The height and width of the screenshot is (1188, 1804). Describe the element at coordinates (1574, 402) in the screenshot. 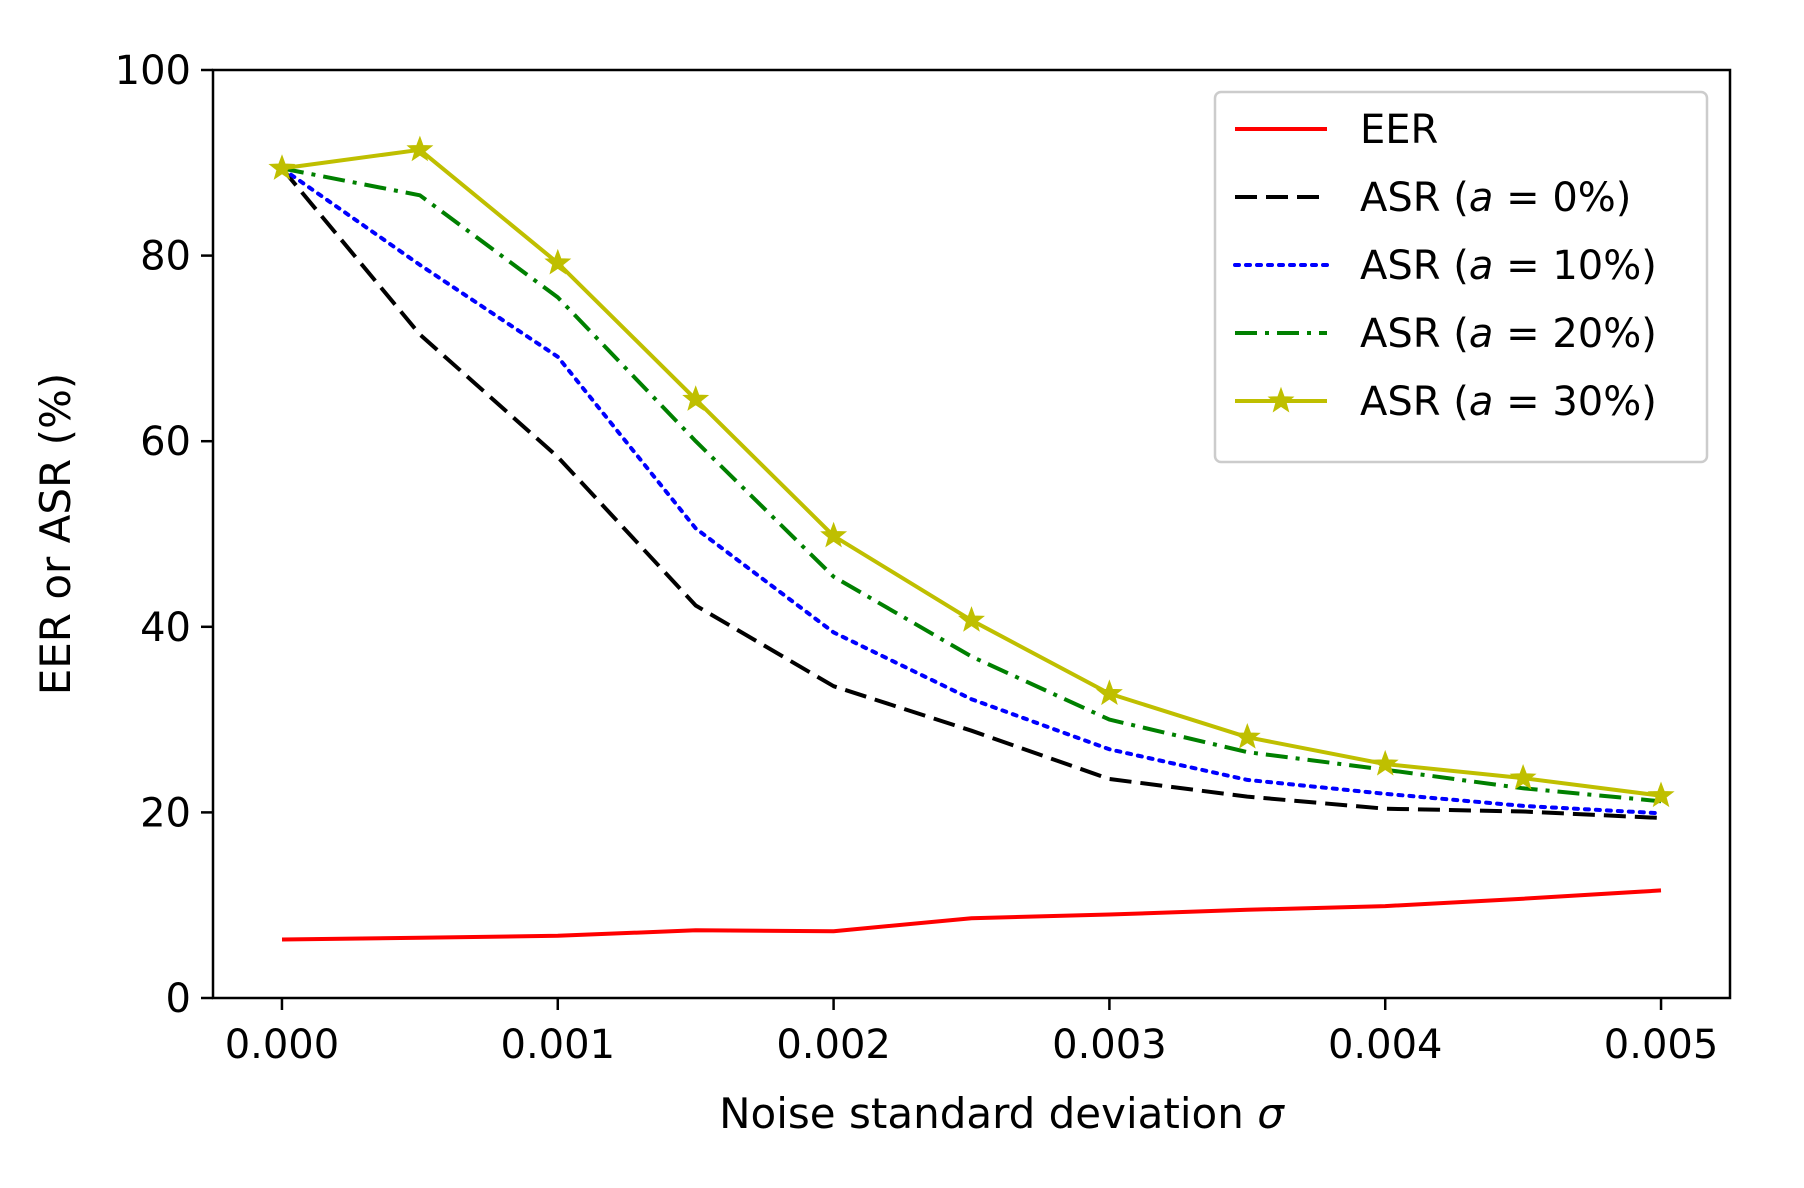

I see `legend-label-suffix: = 30%)` at that location.